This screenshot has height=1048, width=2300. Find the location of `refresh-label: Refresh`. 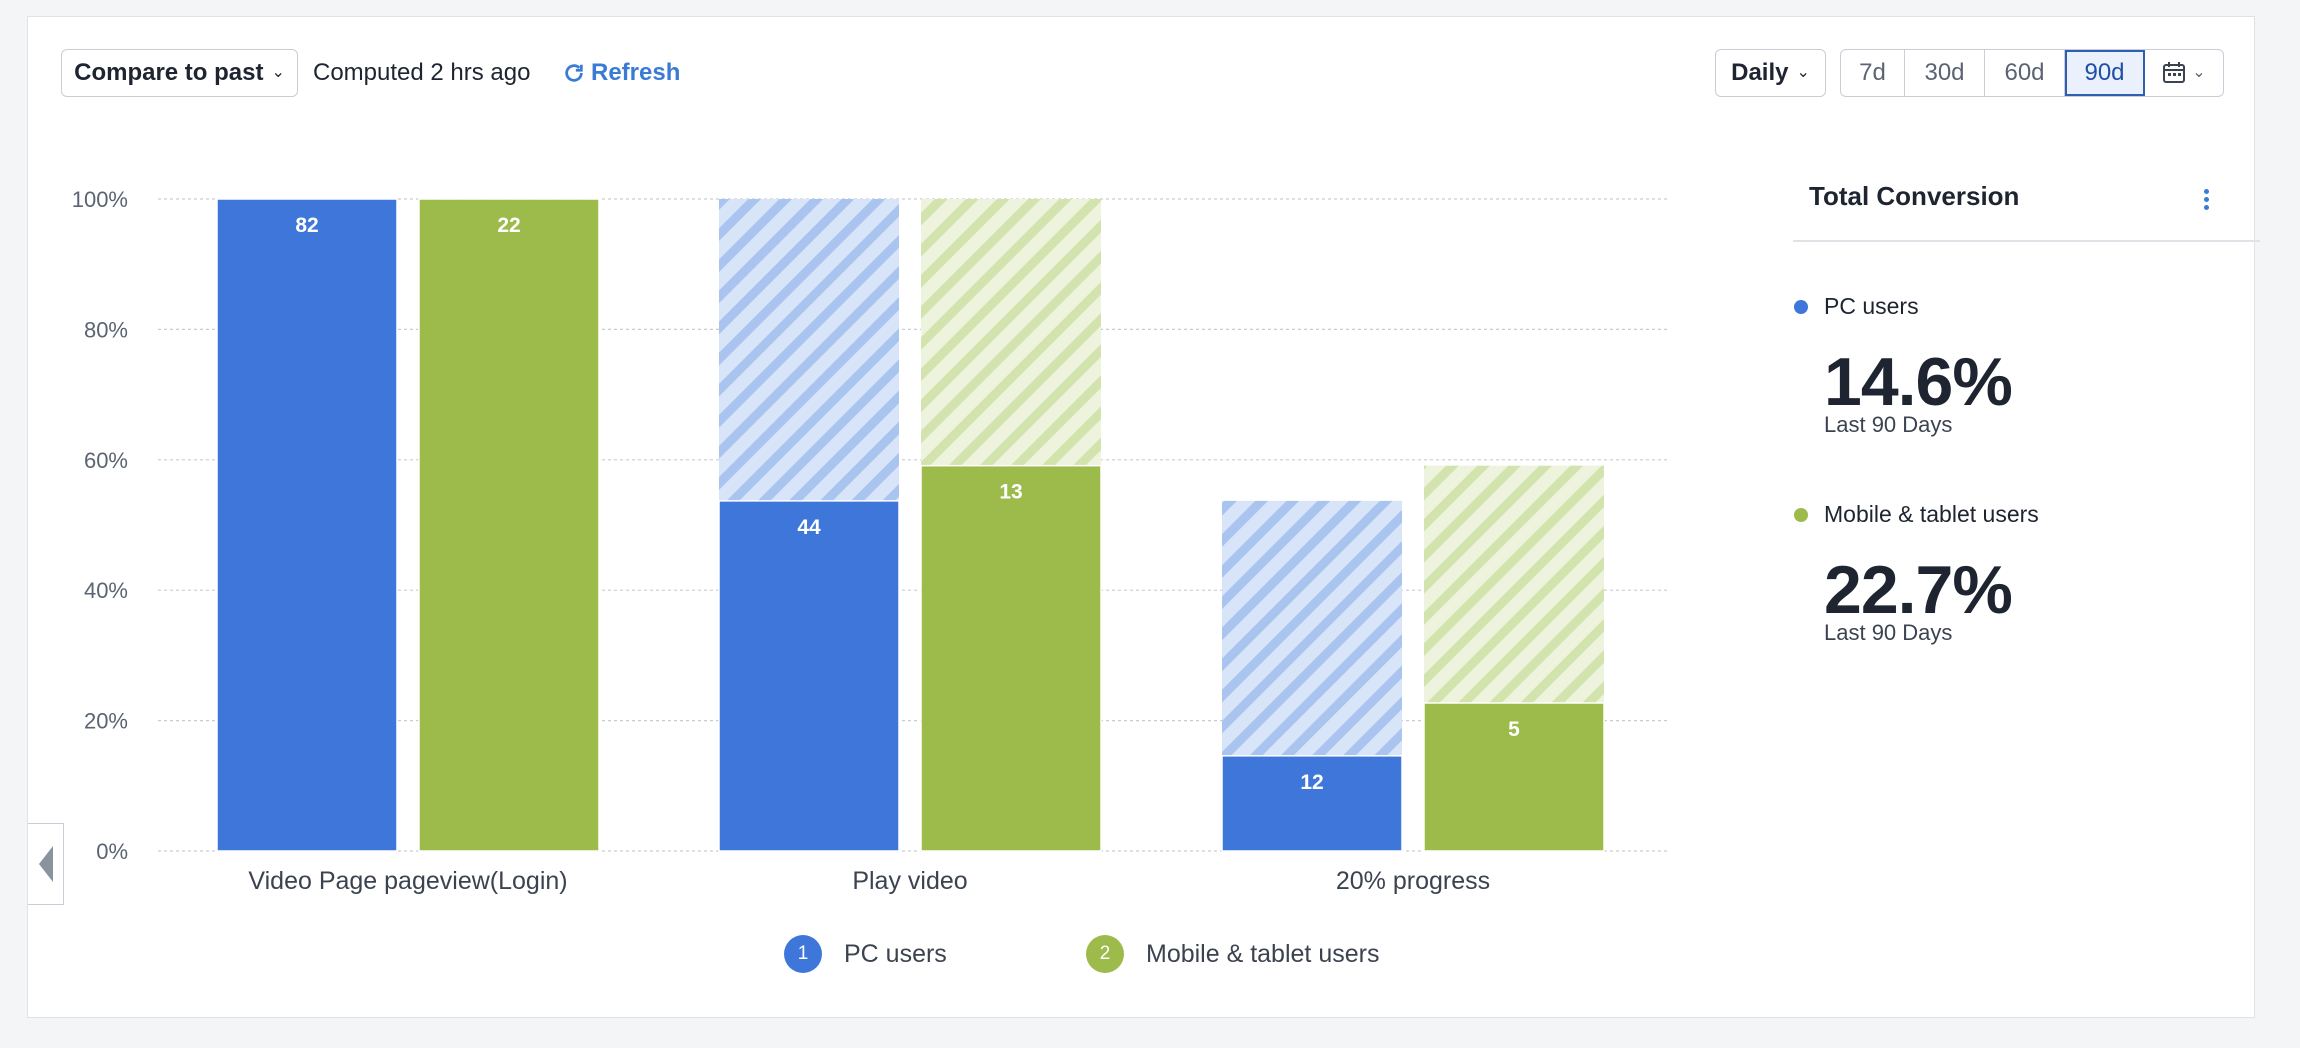

refresh-label: Refresh is located at coordinates (636, 72).